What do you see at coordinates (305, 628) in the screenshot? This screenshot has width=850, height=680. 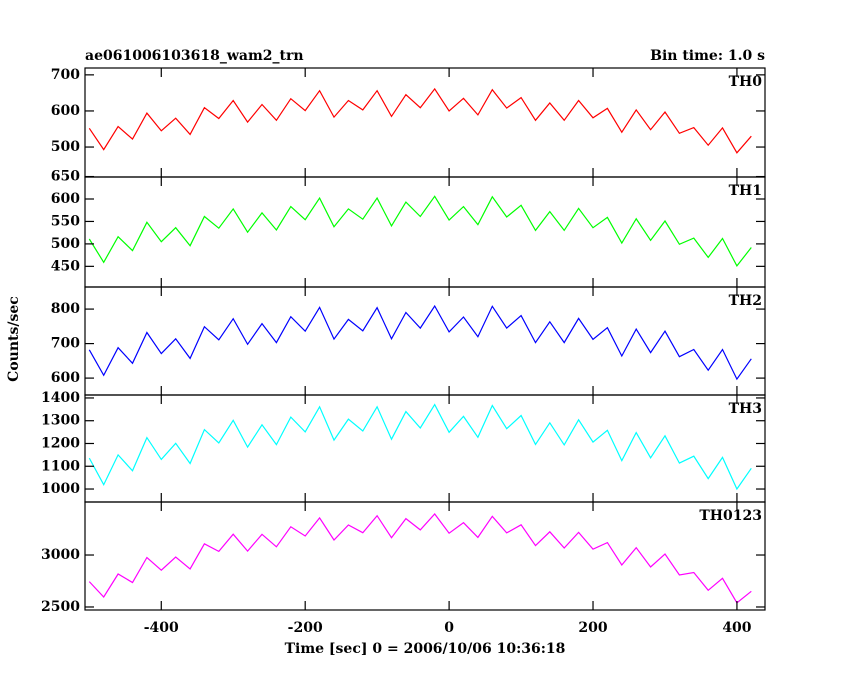 I see `x-tick-label: -200` at bounding box center [305, 628].